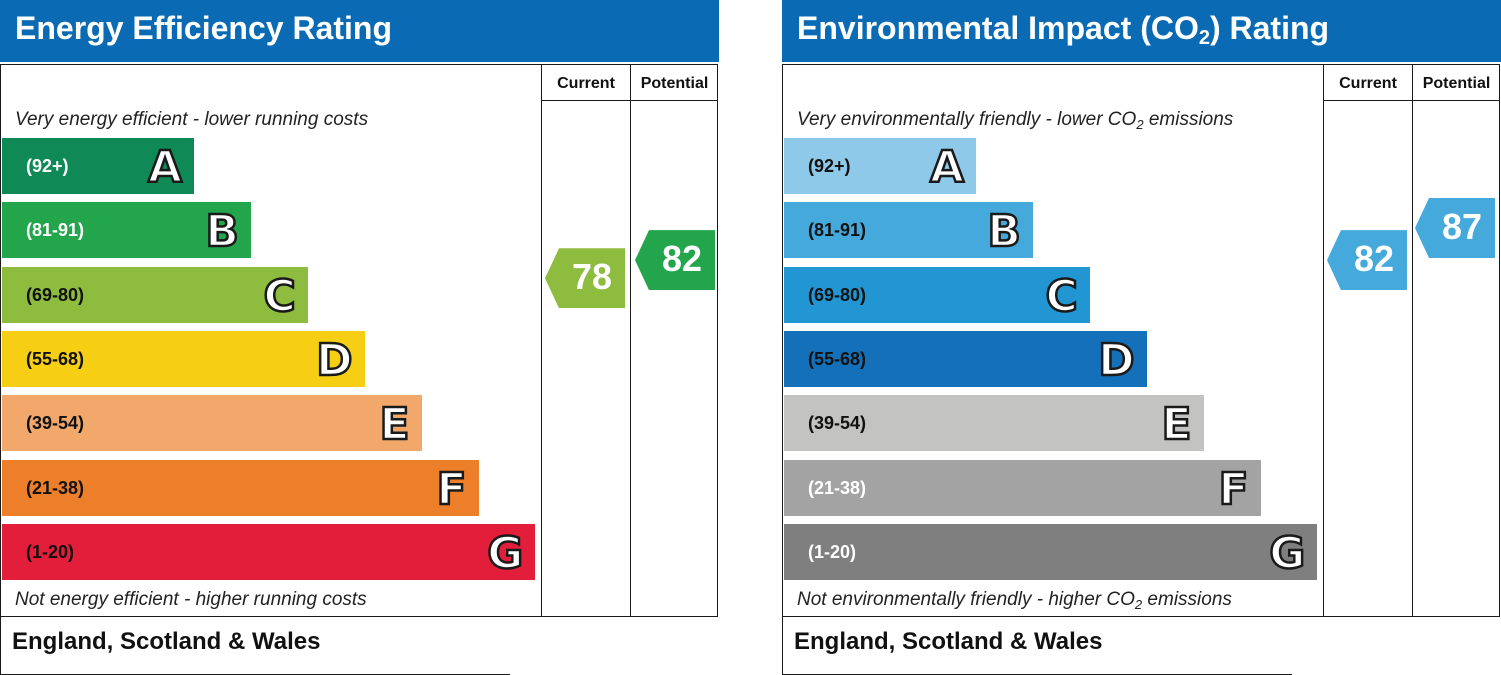 Image resolution: width=1501 pixels, height=675 pixels. I want to click on current-rating-value: 78, so click(592, 277).